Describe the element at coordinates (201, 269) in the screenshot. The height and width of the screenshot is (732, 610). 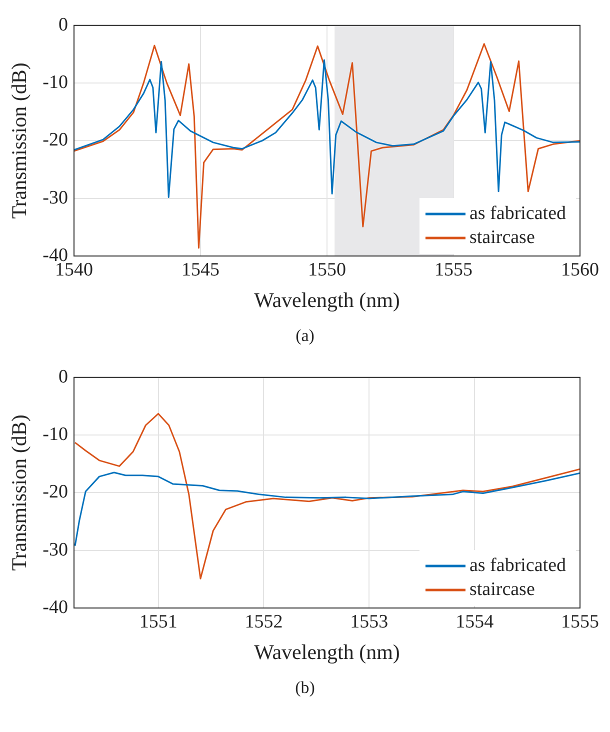
I see `x-tick-label: 1545` at that location.